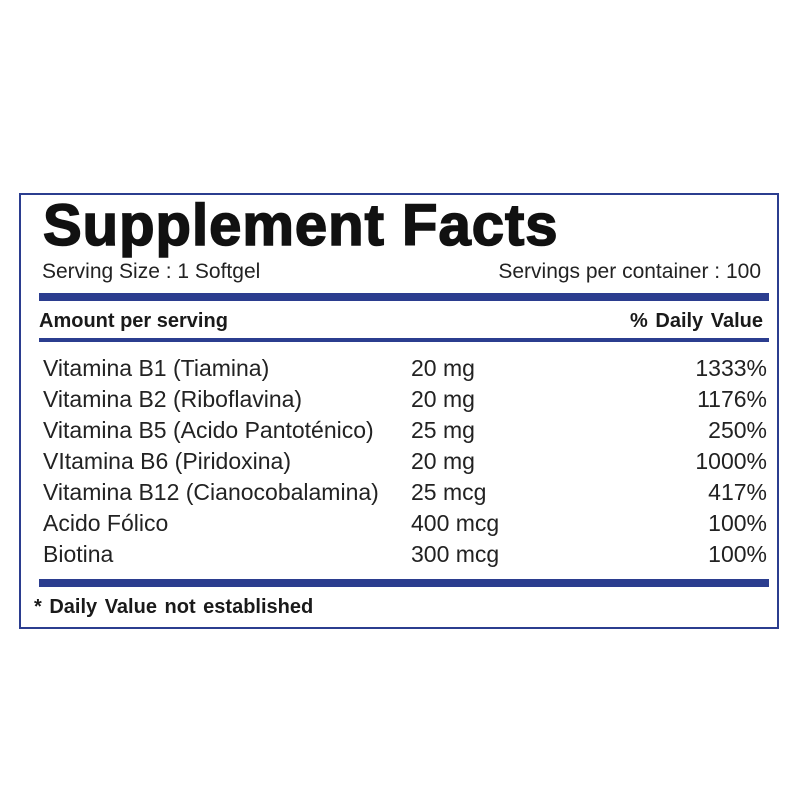 This screenshot has width=800, height=800. I want to click on divider-top, so click(404, 297).